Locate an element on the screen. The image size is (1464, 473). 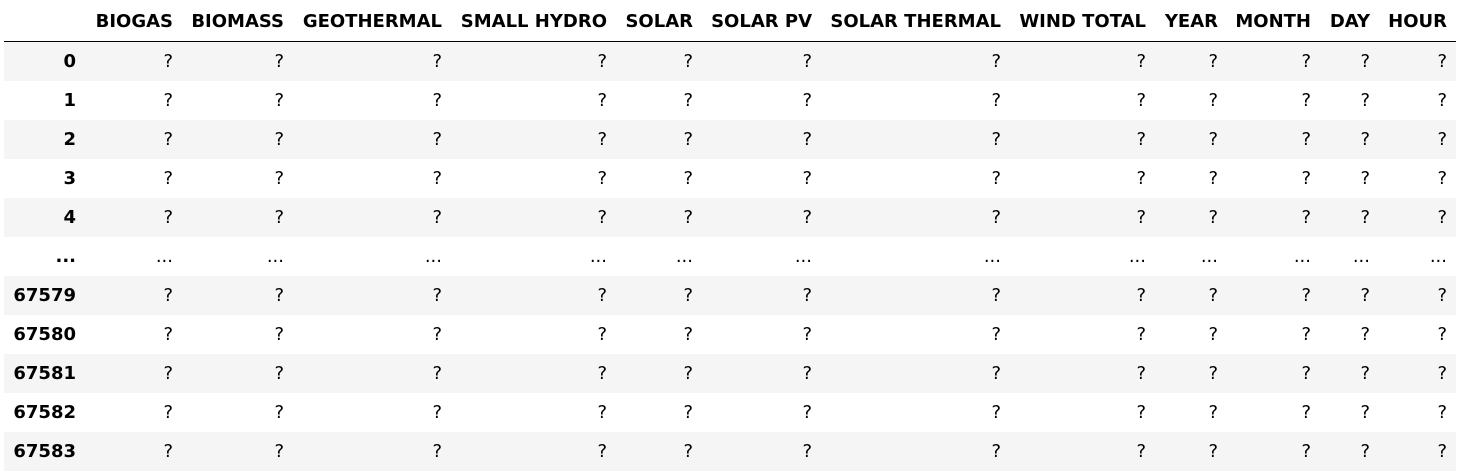
row-index: 67581 is located at coordinates (44, 373).